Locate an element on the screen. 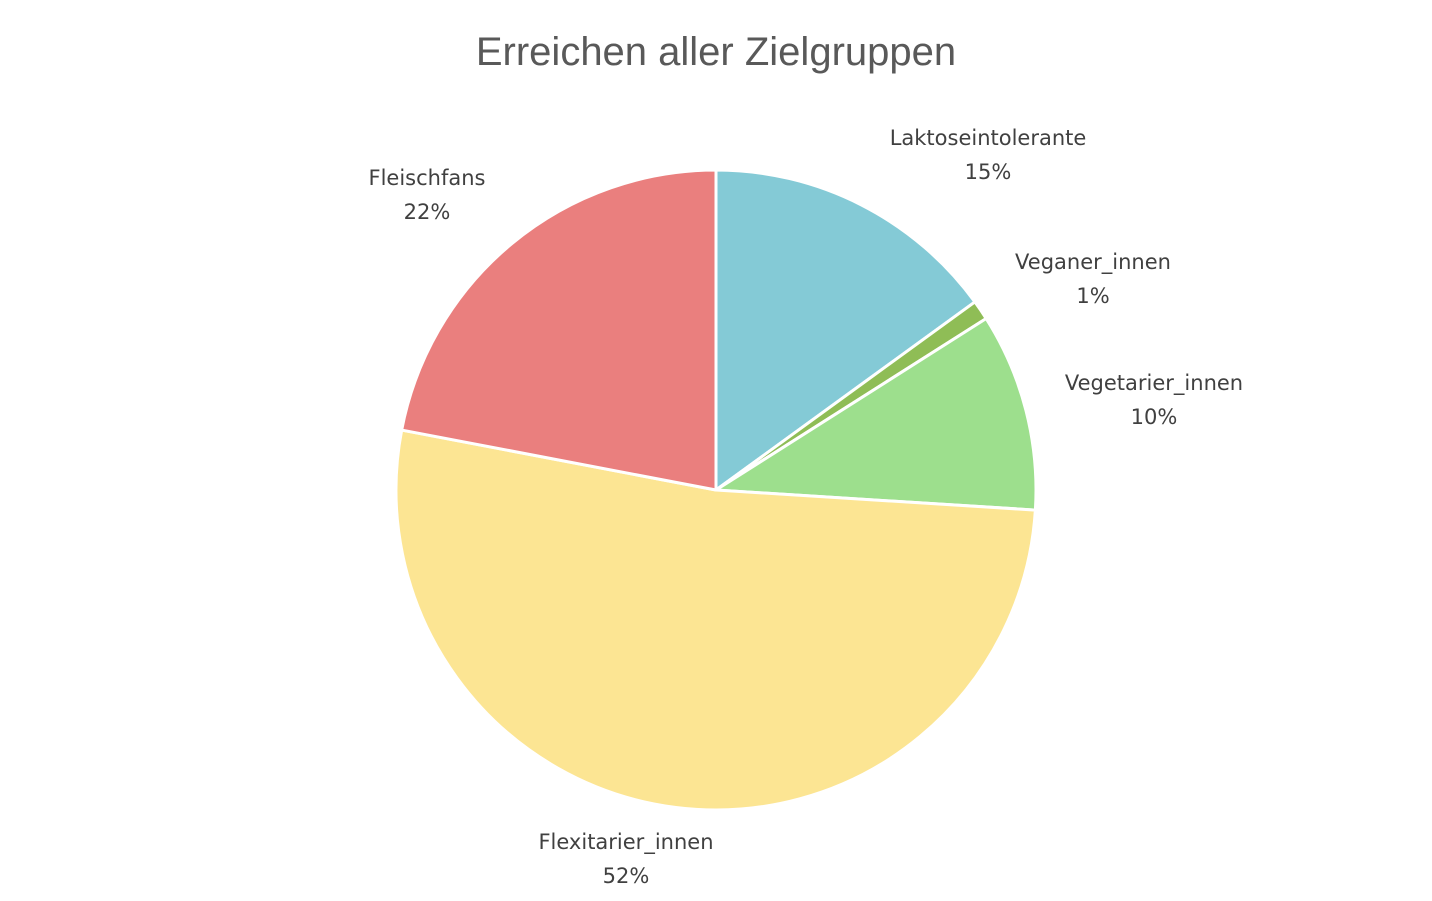  pie-slice-laktoseintolerante is located at coordinates (845, 330).